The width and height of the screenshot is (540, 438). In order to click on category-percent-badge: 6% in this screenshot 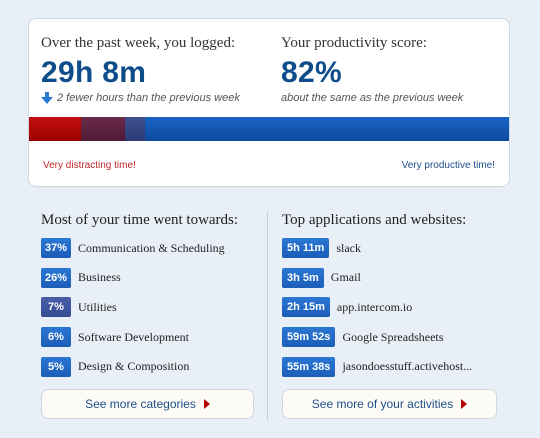, I will do `click(56, 337)`.